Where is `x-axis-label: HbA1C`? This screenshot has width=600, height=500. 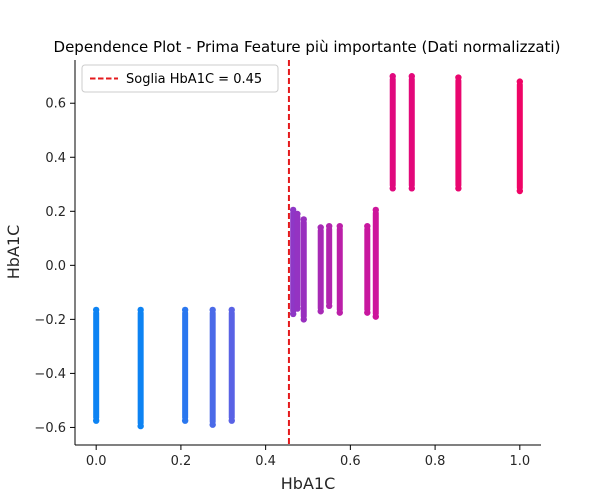 x-axis-label: HbA1C is located at coordinates (308, 483).